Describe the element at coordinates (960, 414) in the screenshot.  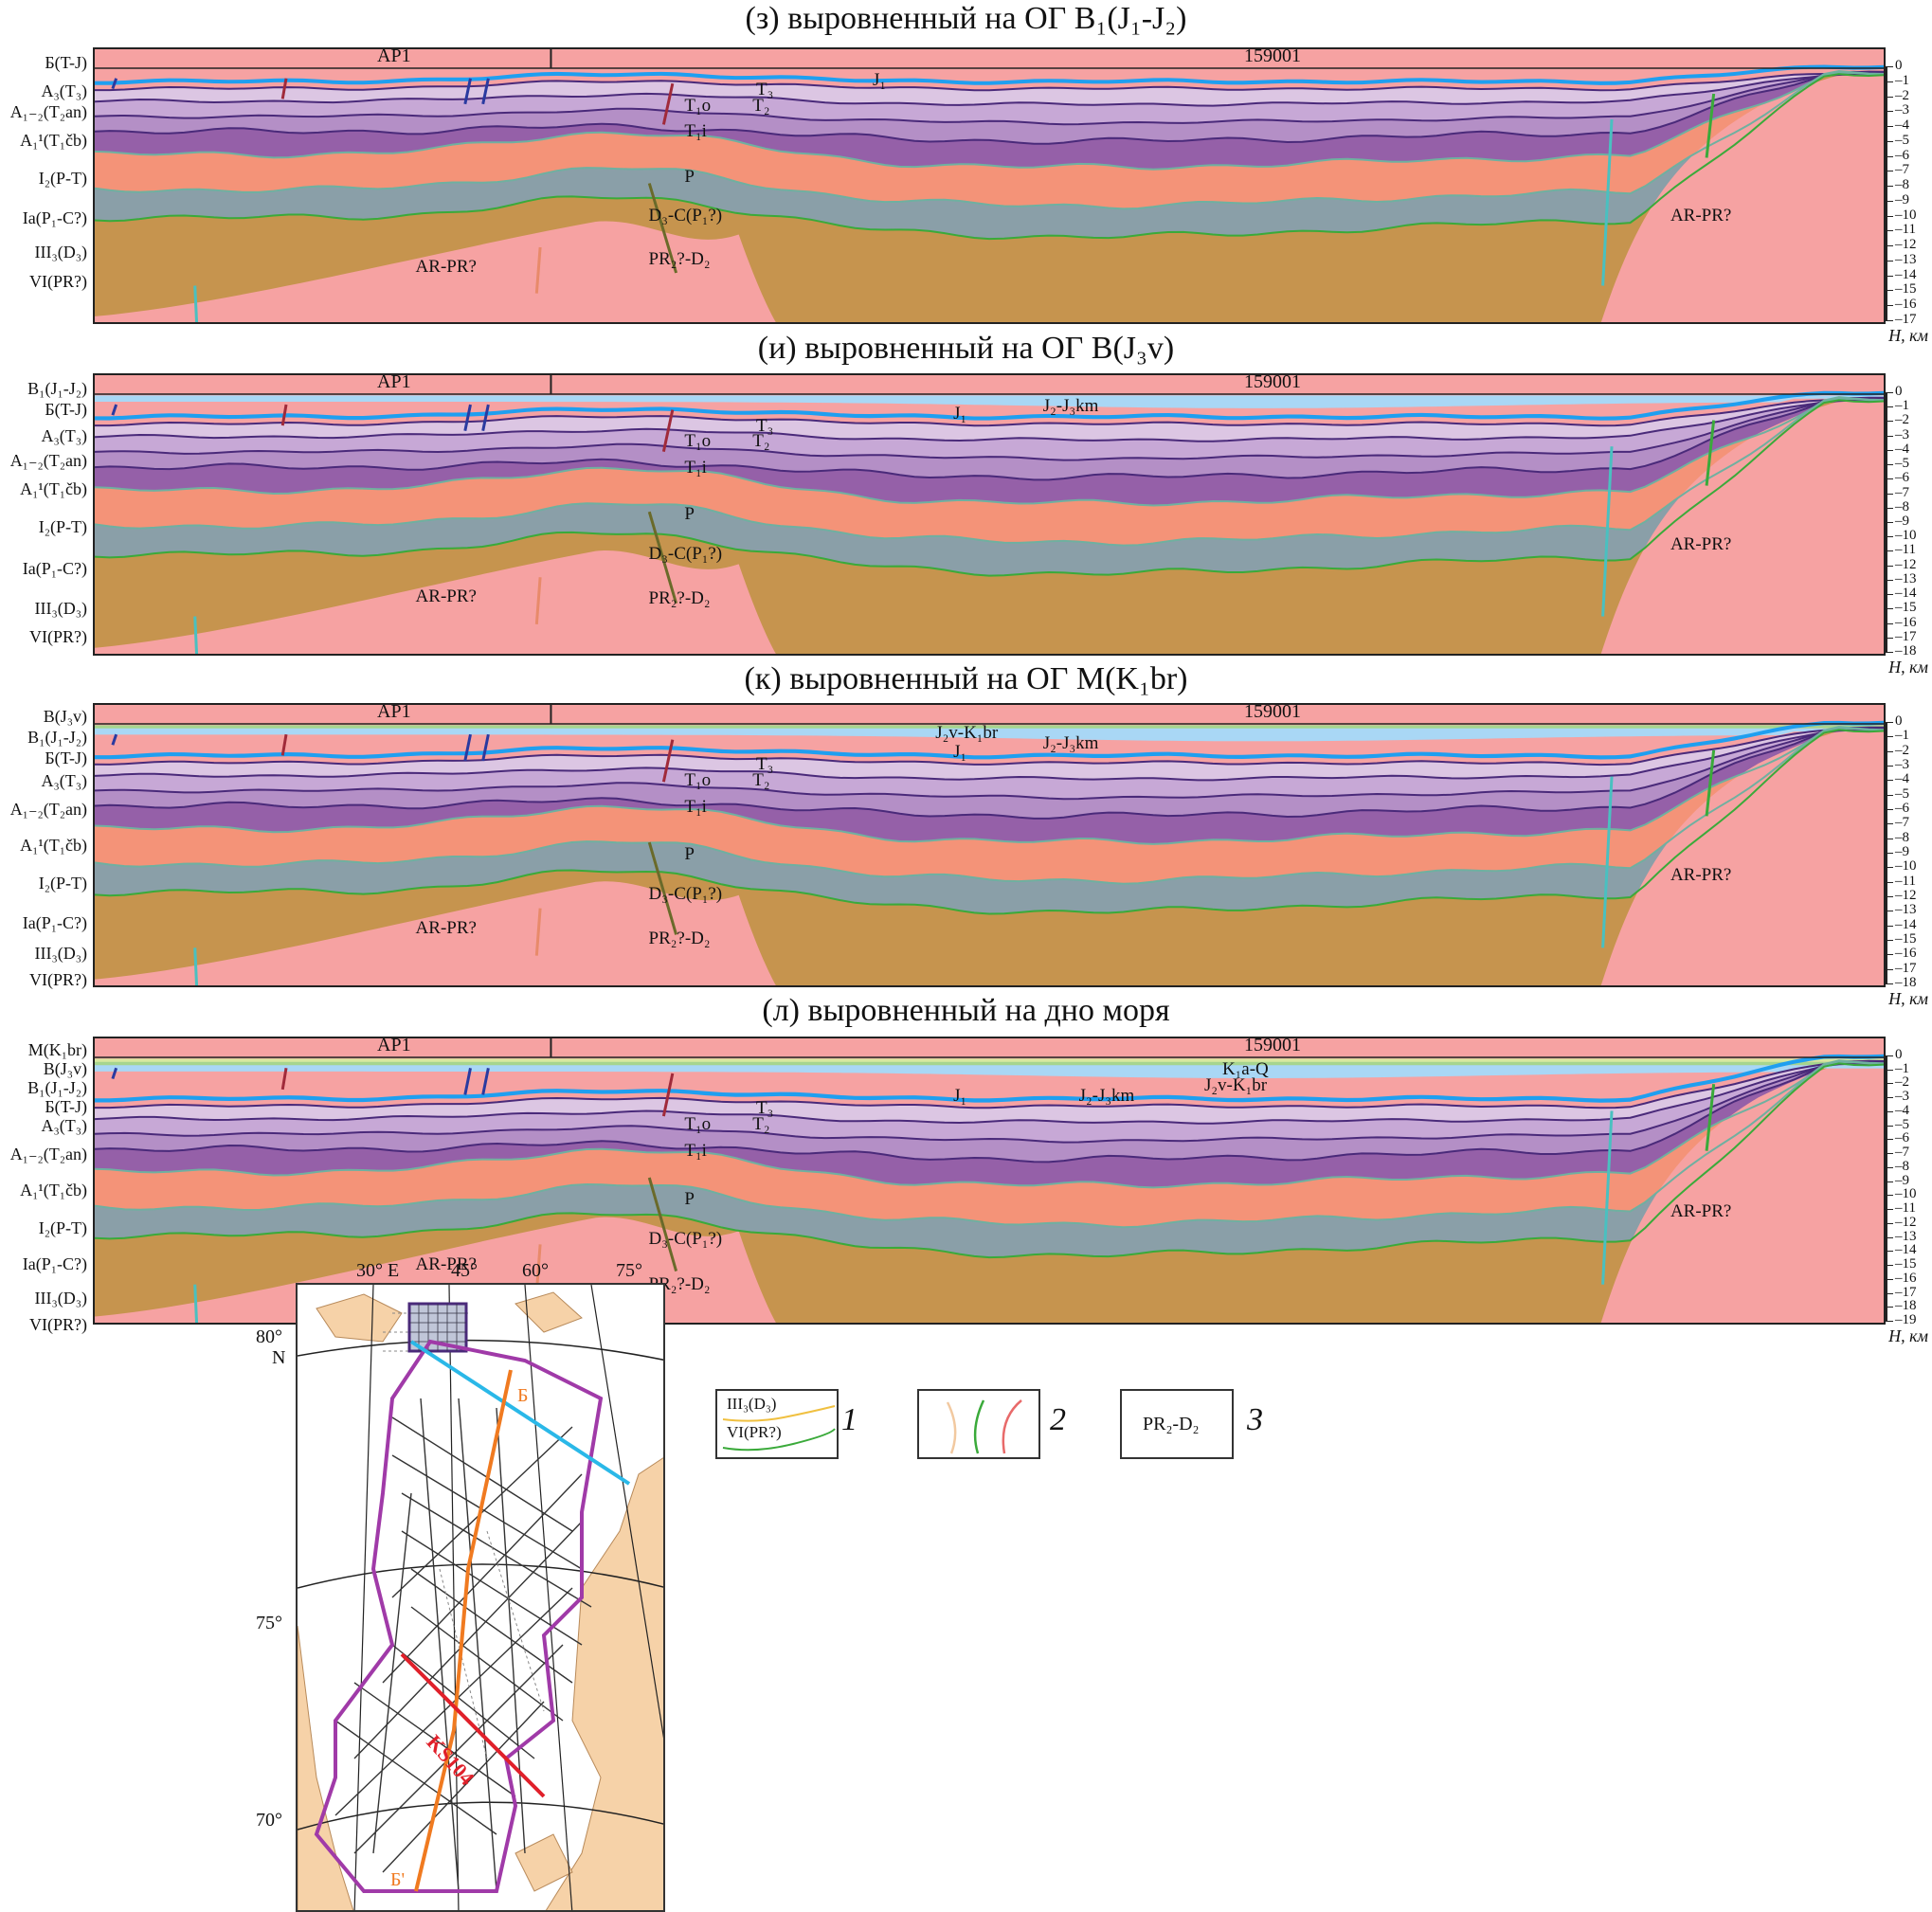
I see `unit-label: J₁` at that location.